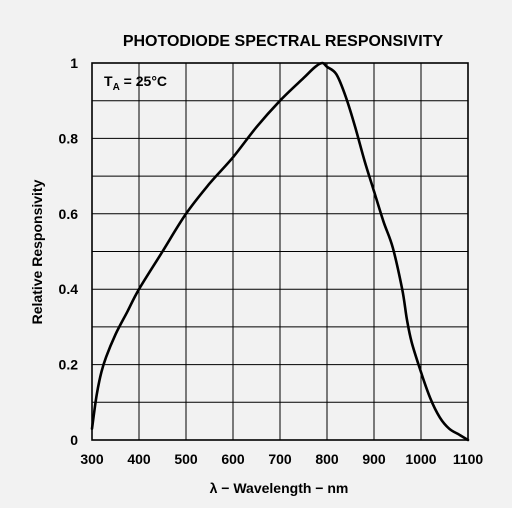 The width and height of the screenshot is (512, 508). Describe the element at coordinates (92, 459) in the screenshot. I see `x-tick-label: 300` at that location.